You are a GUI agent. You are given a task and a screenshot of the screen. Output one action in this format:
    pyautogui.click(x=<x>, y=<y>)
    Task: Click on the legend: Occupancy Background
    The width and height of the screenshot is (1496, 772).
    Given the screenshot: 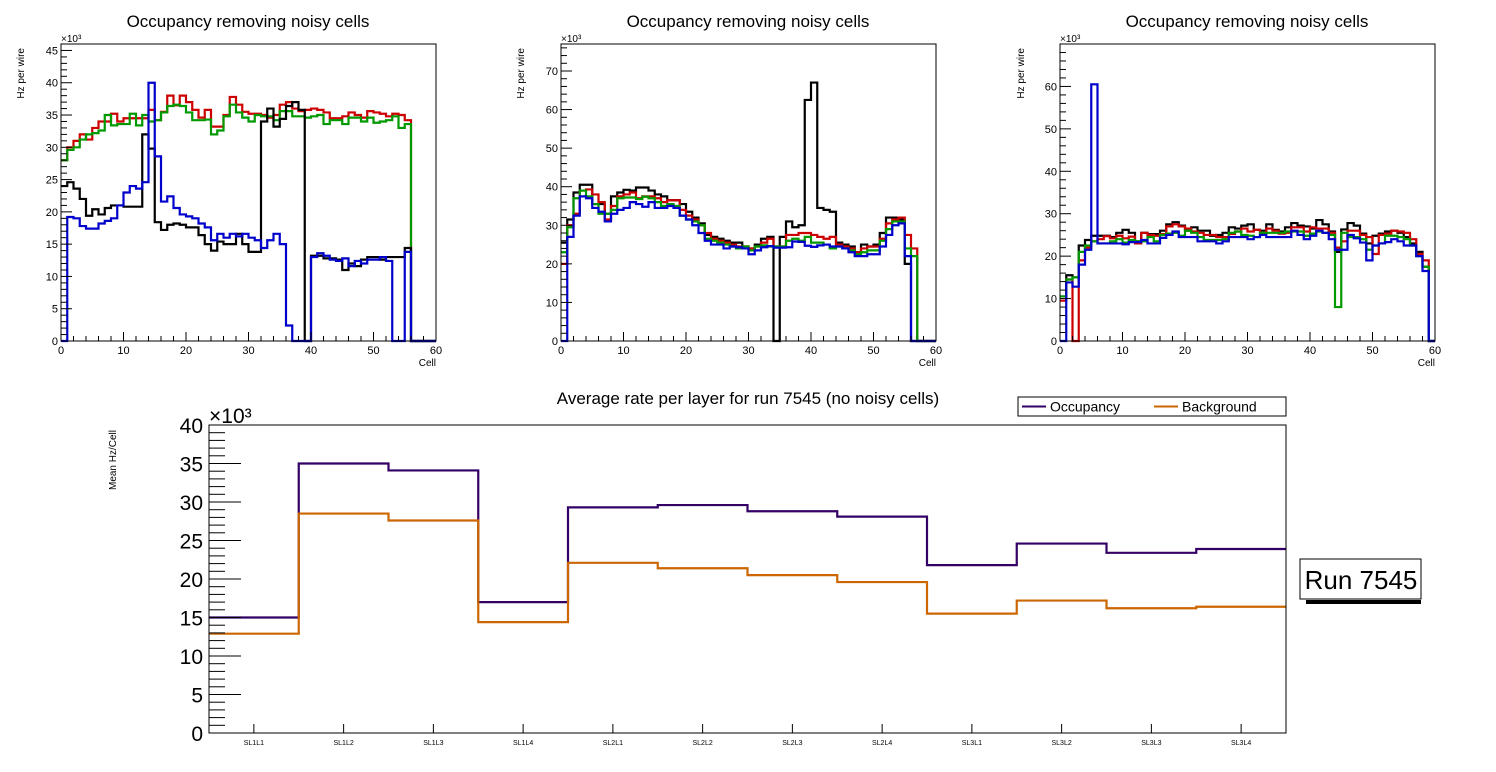 What is the action you would take?
    pyautogui.click(x=1152, y=406)
    